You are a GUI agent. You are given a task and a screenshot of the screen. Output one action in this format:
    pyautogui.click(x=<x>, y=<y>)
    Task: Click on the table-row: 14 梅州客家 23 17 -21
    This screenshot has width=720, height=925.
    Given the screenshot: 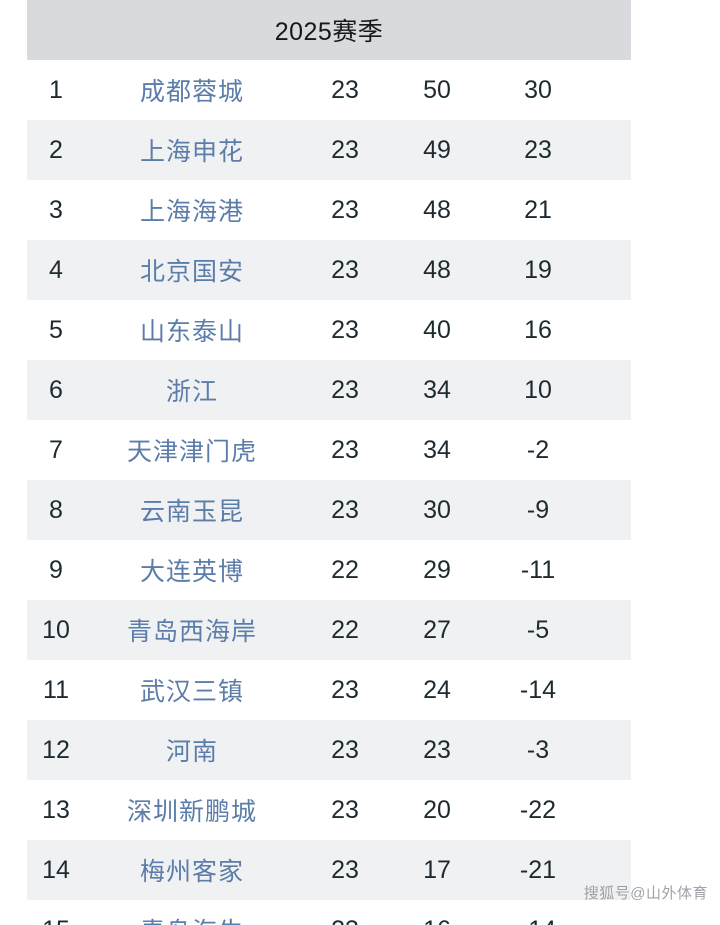 What is the action you would take?
    pyautogui.click(x=329, y=870)
    